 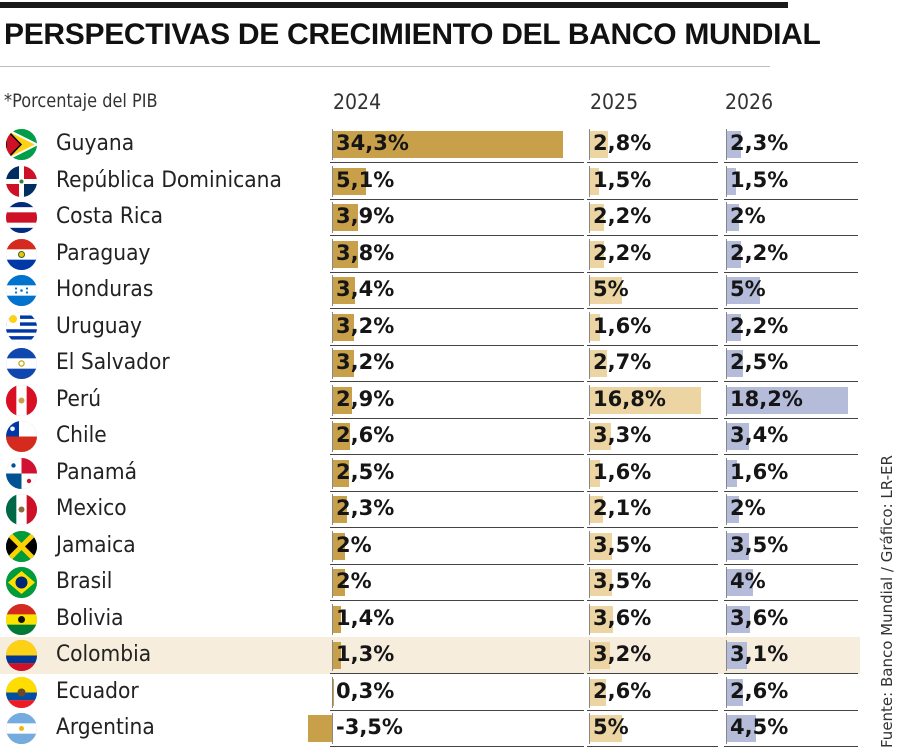 What do you see at coordinates (759, 544) in the screenshot?
I see `value-label-2026: 3,5%` at bounding box center [759, 544].